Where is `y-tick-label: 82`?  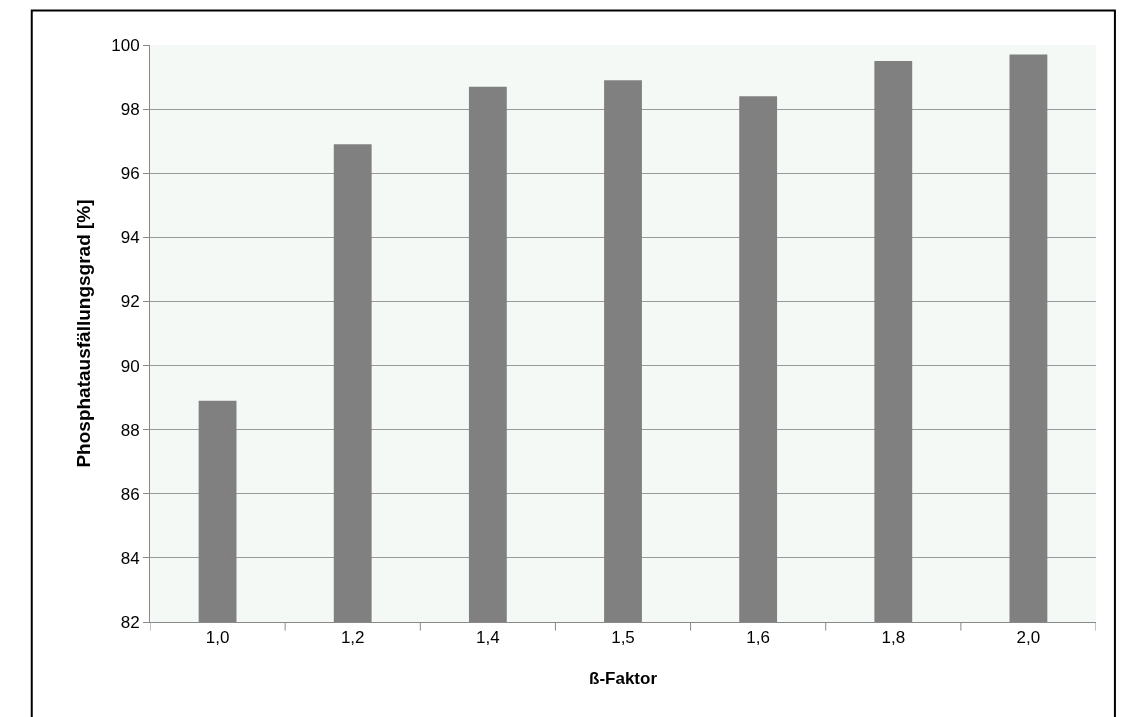
y-tick-label: 82 is located at coordinates (130, 622).